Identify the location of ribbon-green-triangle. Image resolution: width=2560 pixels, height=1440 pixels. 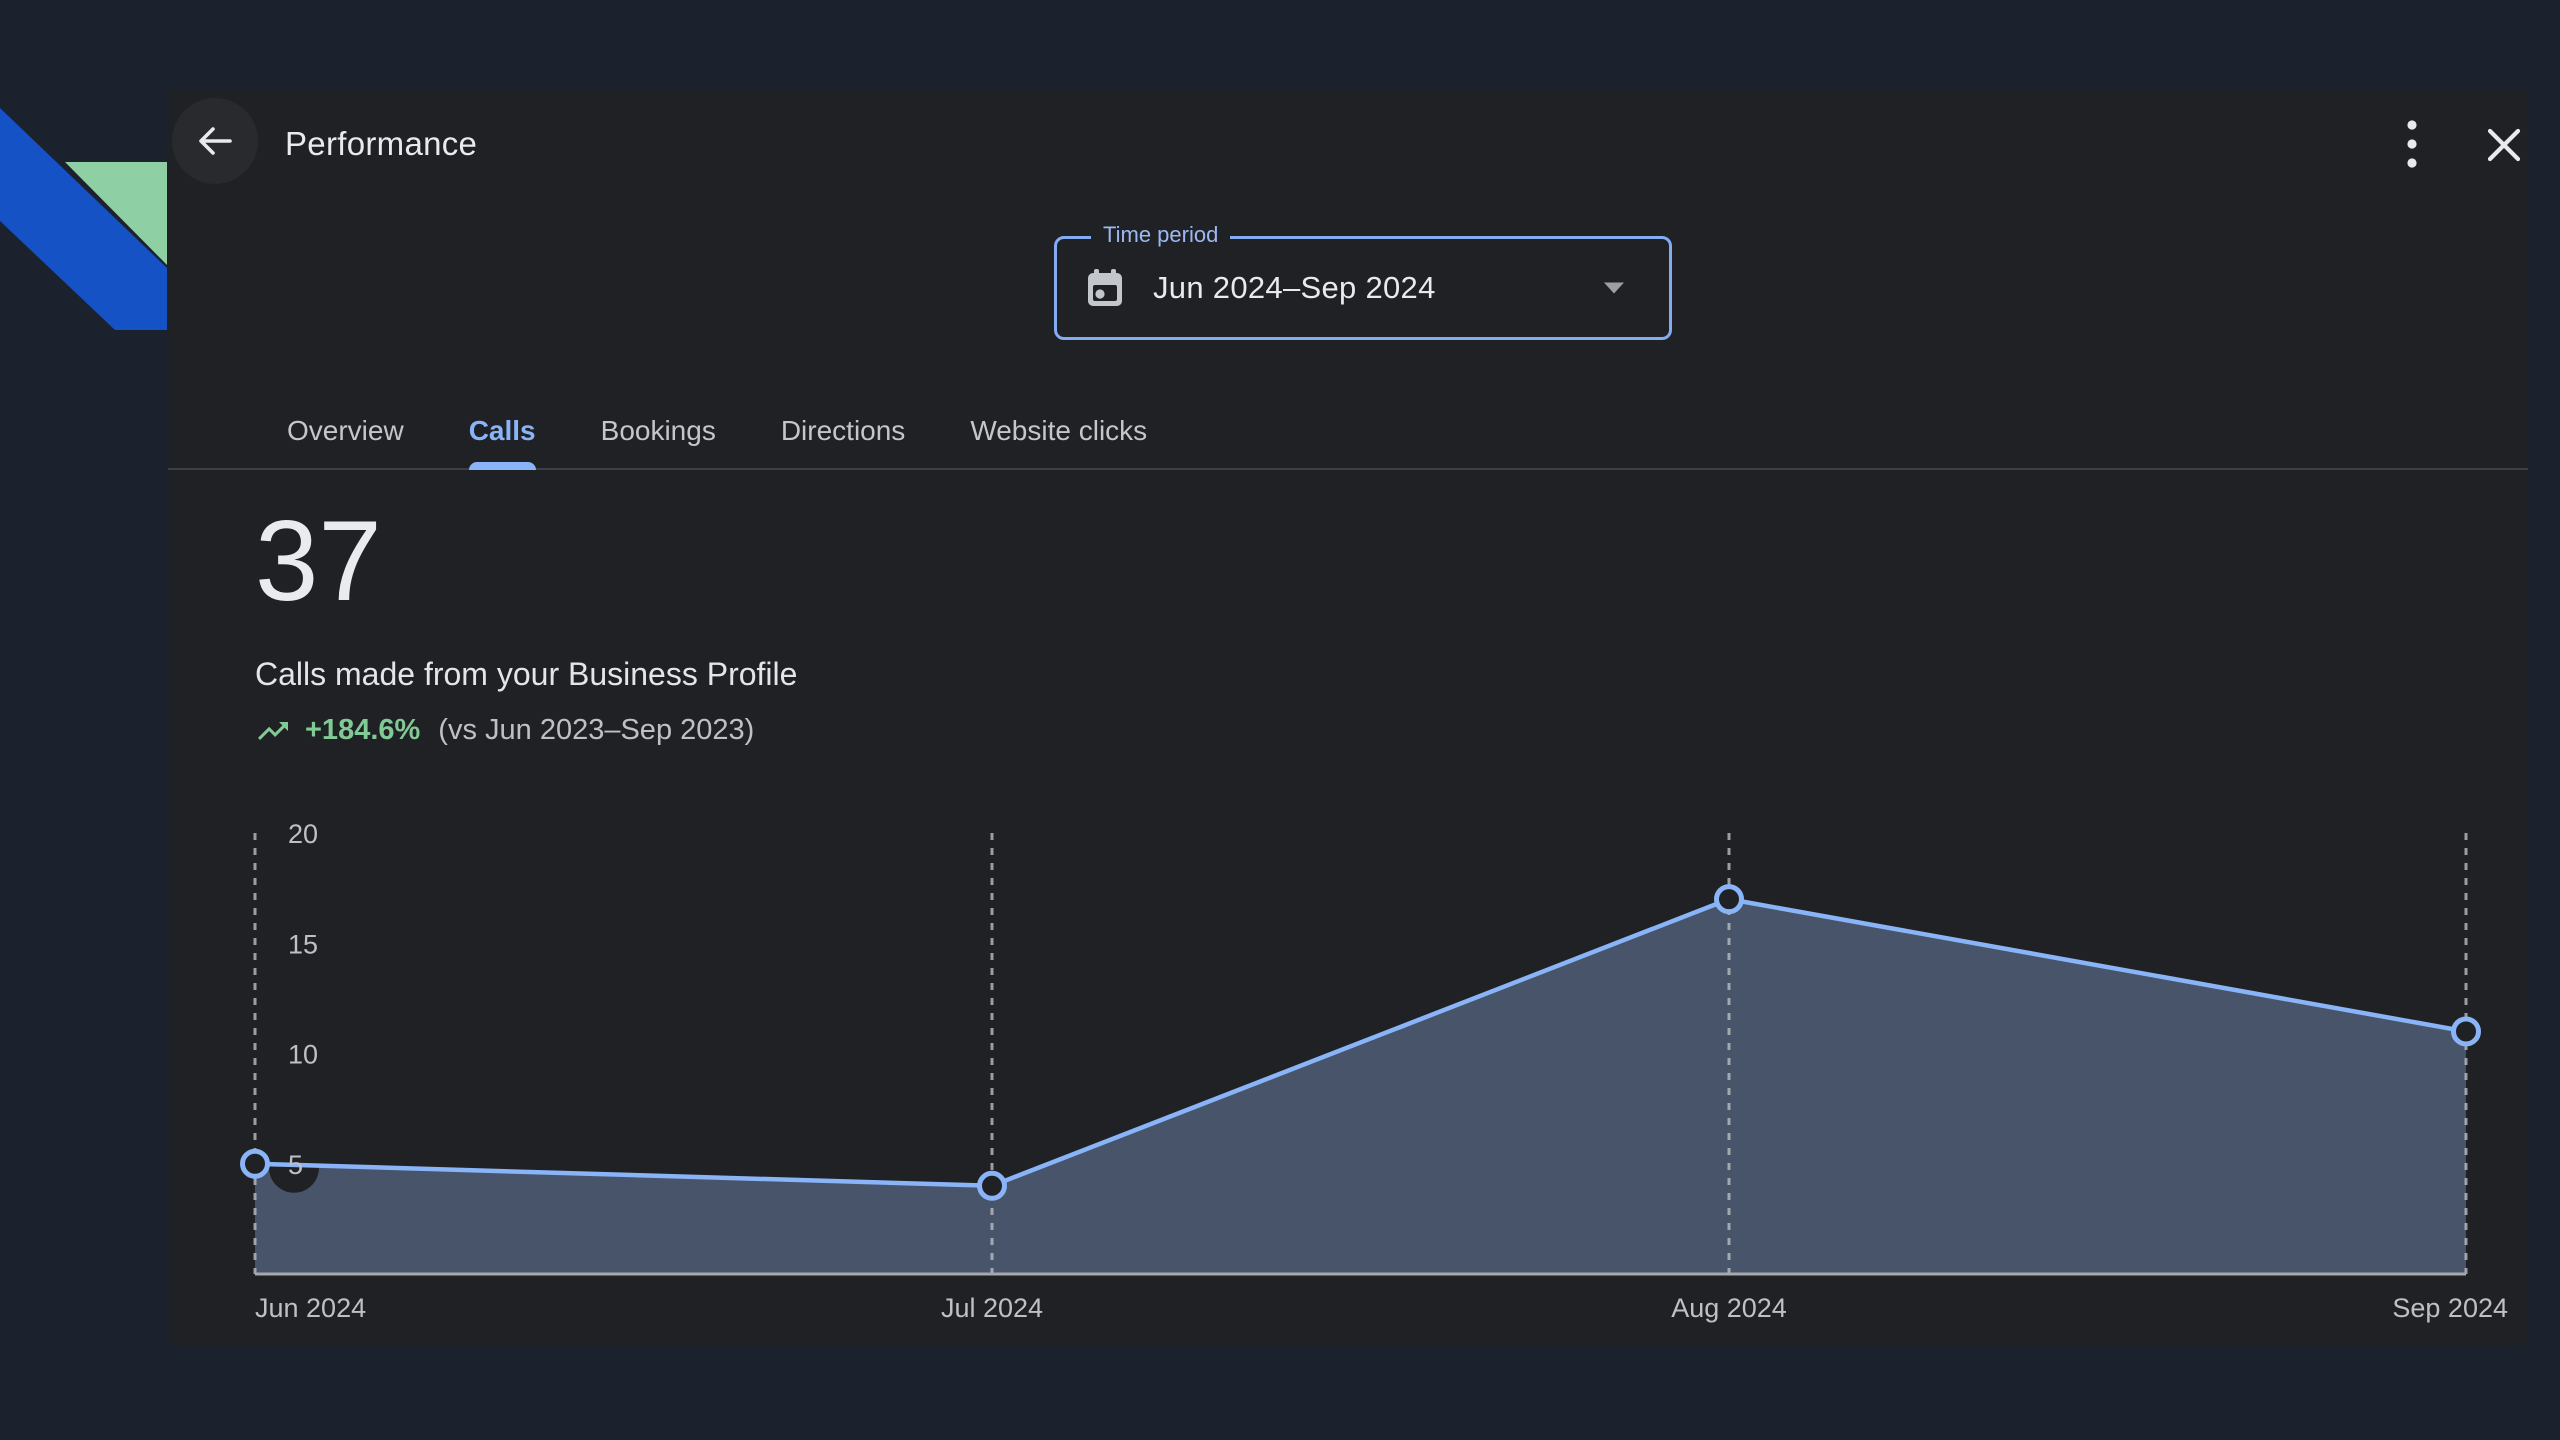
(116, 213).